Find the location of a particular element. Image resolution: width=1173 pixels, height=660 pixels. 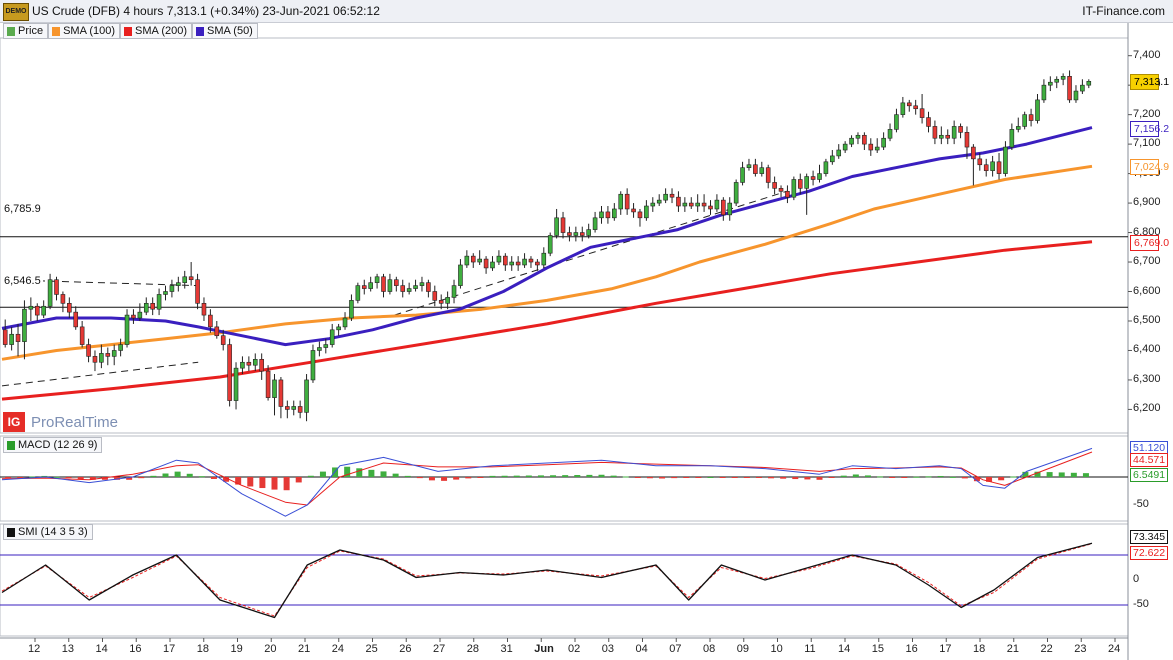

legend-item-sma100: SMA (100) is located at coordinates (84, 31).